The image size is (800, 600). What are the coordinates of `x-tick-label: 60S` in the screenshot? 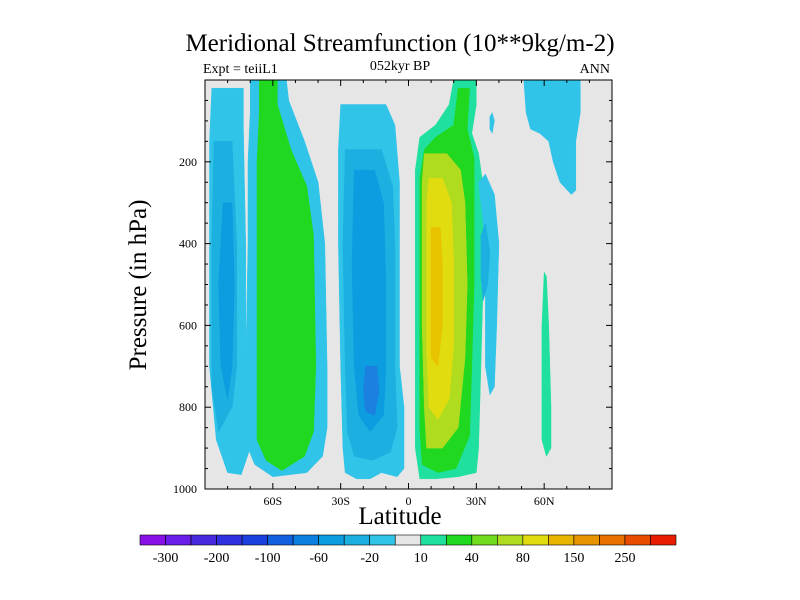 It's located at (272, 501).